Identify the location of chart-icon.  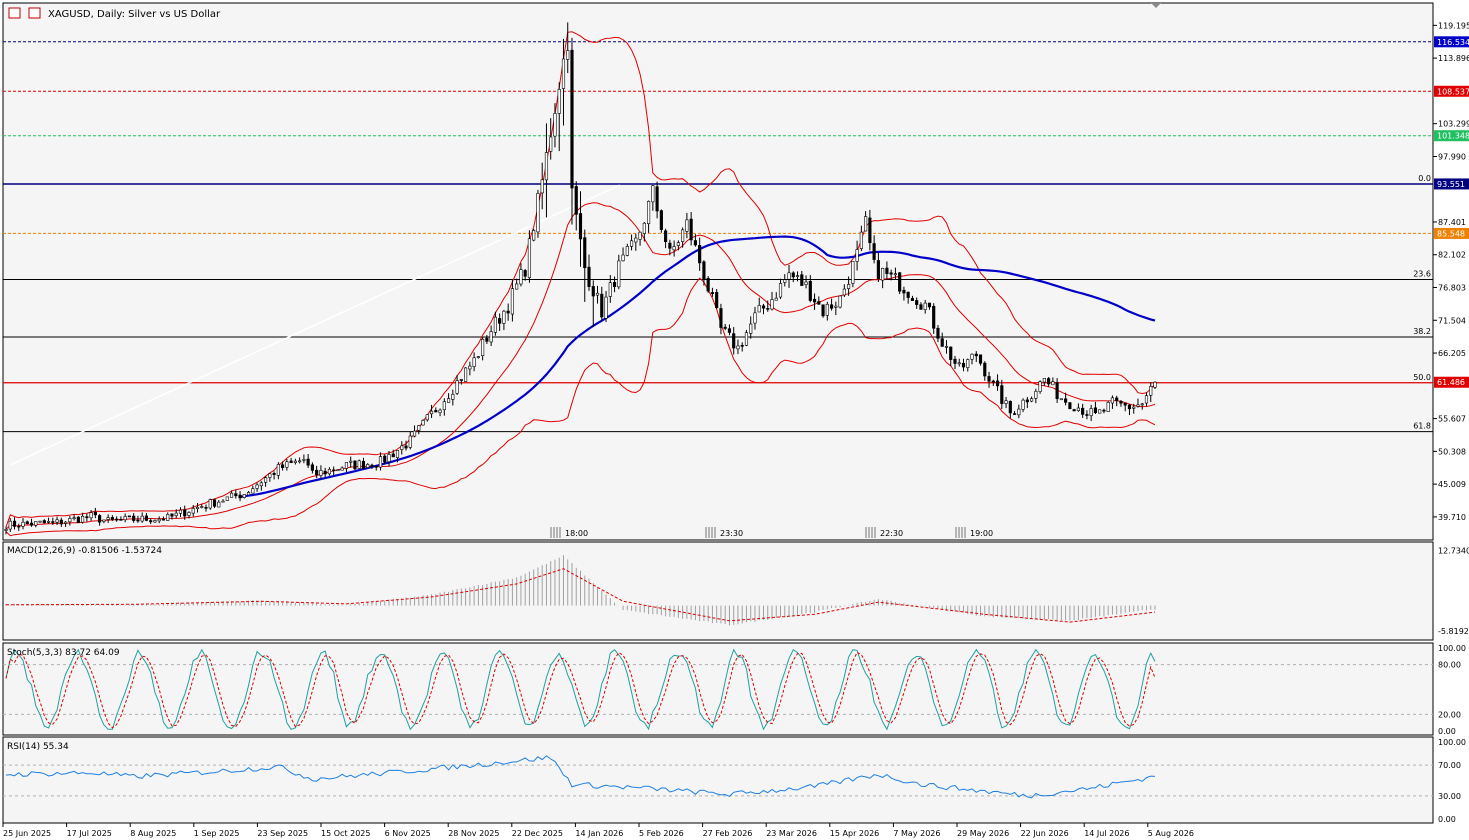
(34, 13).